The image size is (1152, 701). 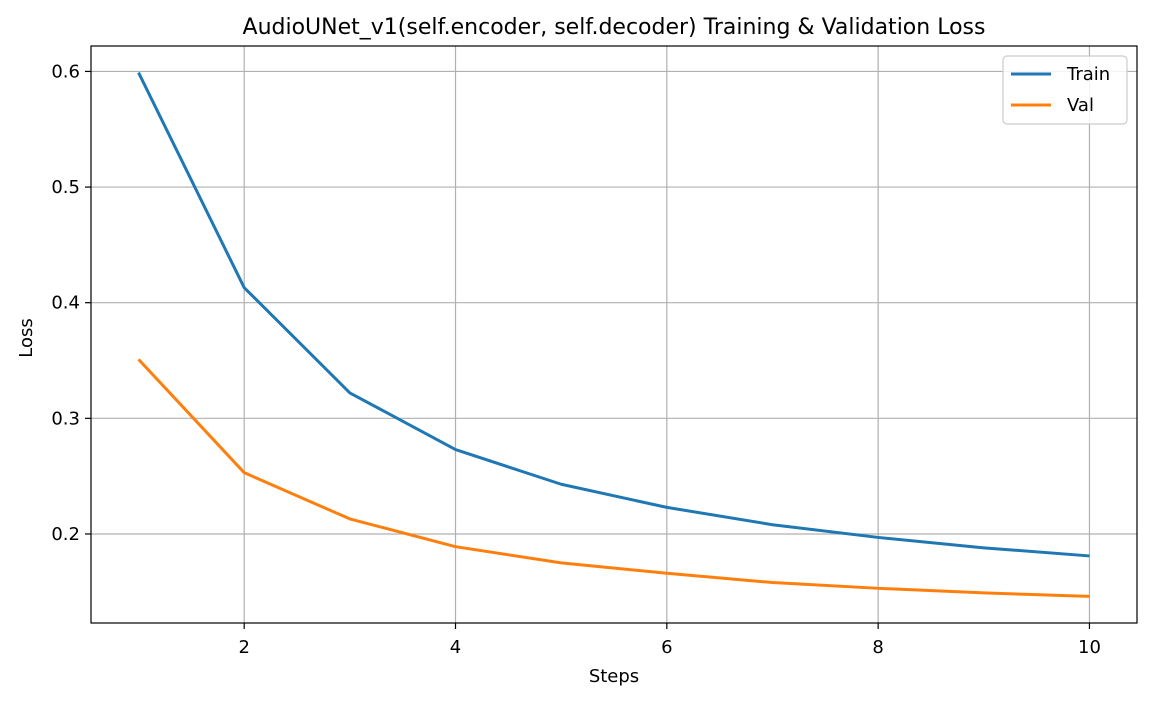 What do you see at coordinates (1088, 74) in the screenshot?
I see `legend-label-train: Train` at bounding box center [1088, 74].